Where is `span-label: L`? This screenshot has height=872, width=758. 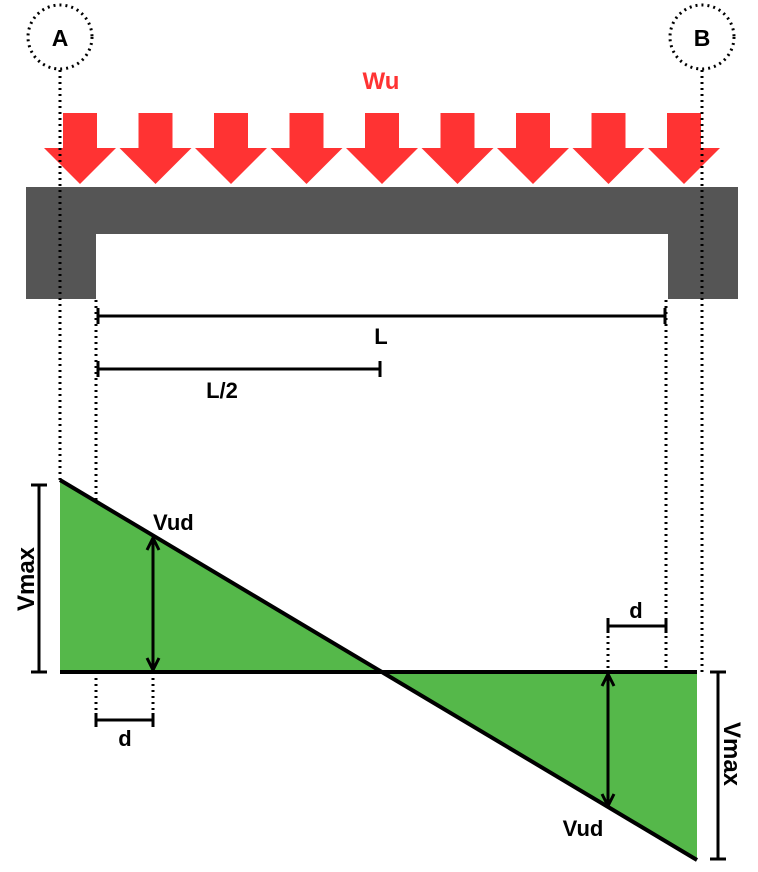
span-label: L is located at coordinates (380, 336).